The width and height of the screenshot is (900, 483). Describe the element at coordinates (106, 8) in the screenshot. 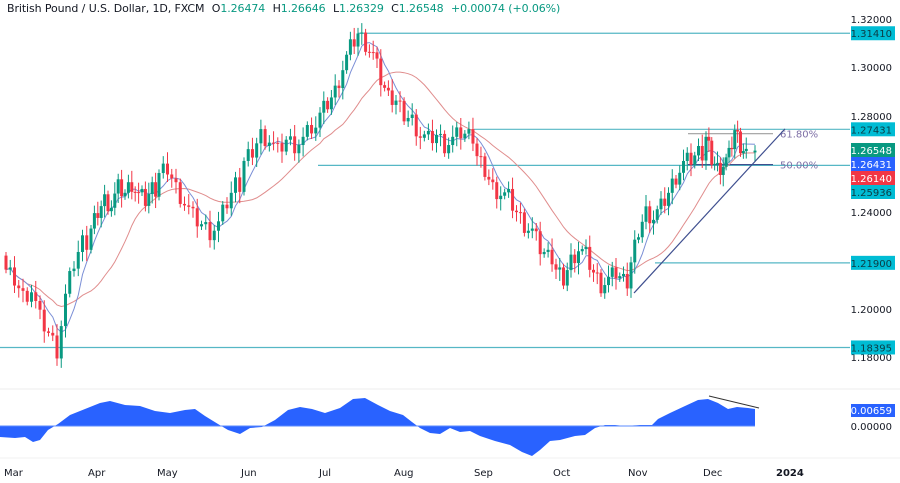

I see `symbol-title: British Pound / U.S. Dollar, 1D, FXCM` at that location.